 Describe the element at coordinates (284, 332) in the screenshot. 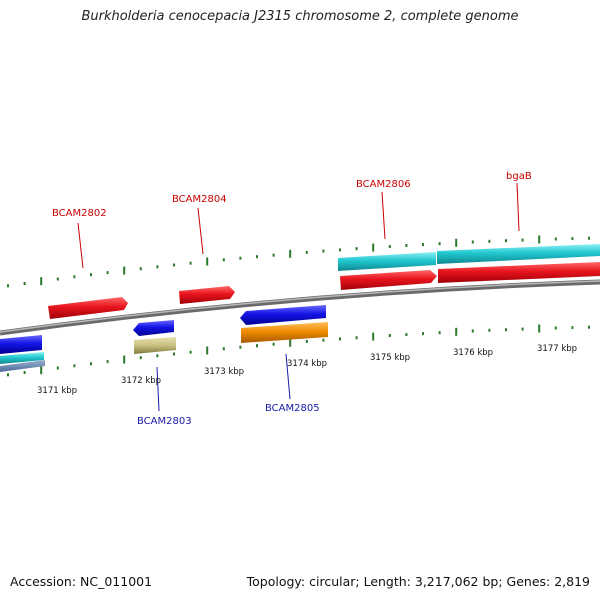

I see `gene-orange` at that location.